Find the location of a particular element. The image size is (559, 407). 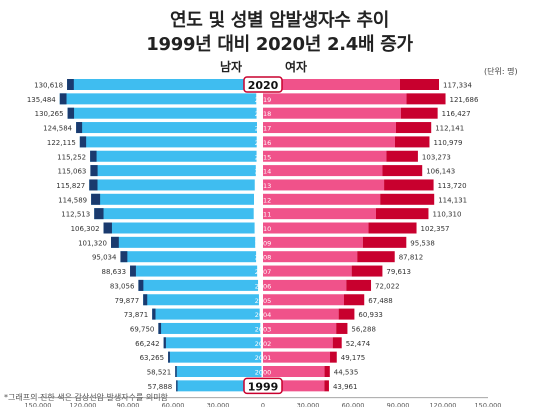

year-label-2008: 2008 is located at coordinates (263, 258).